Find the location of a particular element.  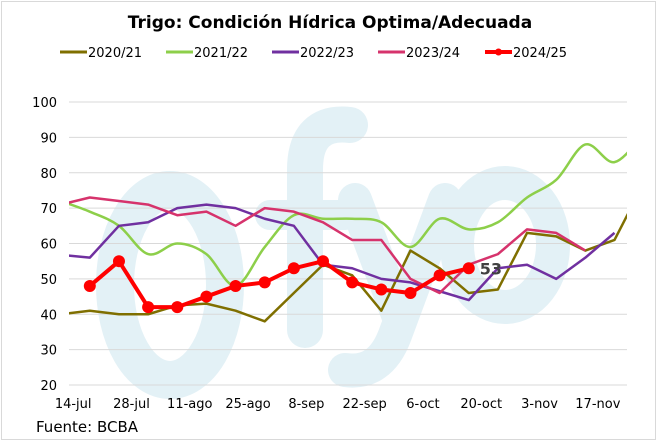

x-tick-label: 25-ago is located at coordinates (247, 404).